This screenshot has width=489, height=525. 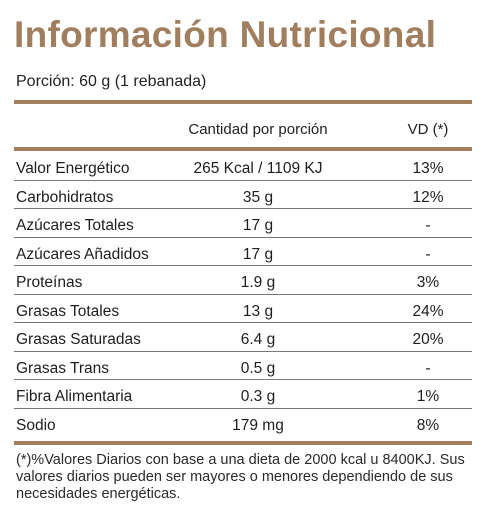 I want to click on table-row: Sodio 179 mg 8%, so click(x=244, y=423).